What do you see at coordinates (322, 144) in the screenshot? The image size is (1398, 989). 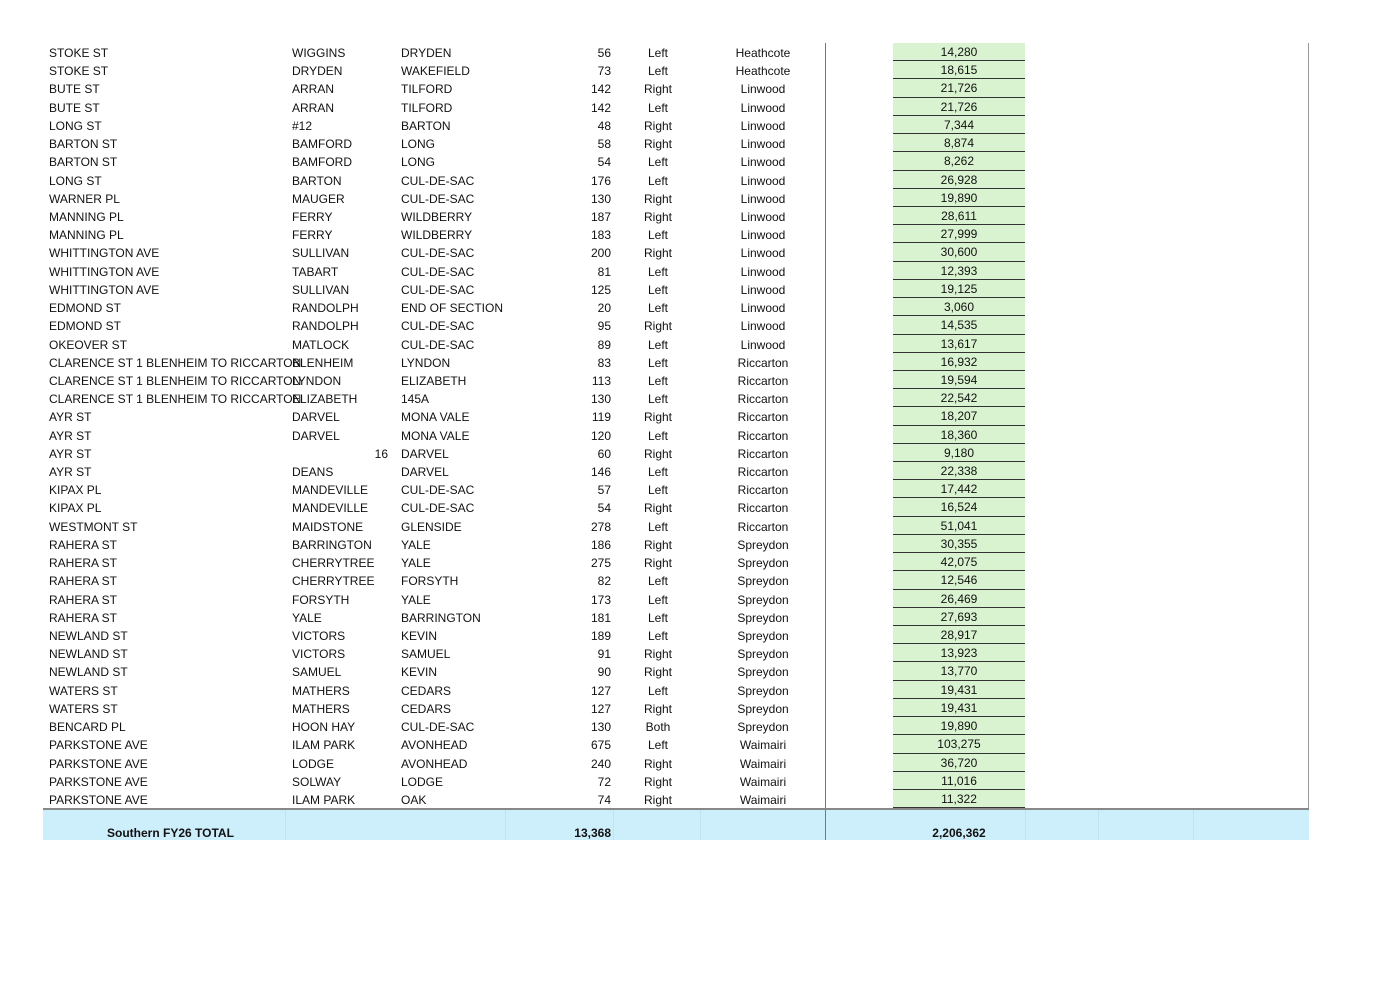 I see `cell-from: BAMFORD` at bounding box center [322, 144].